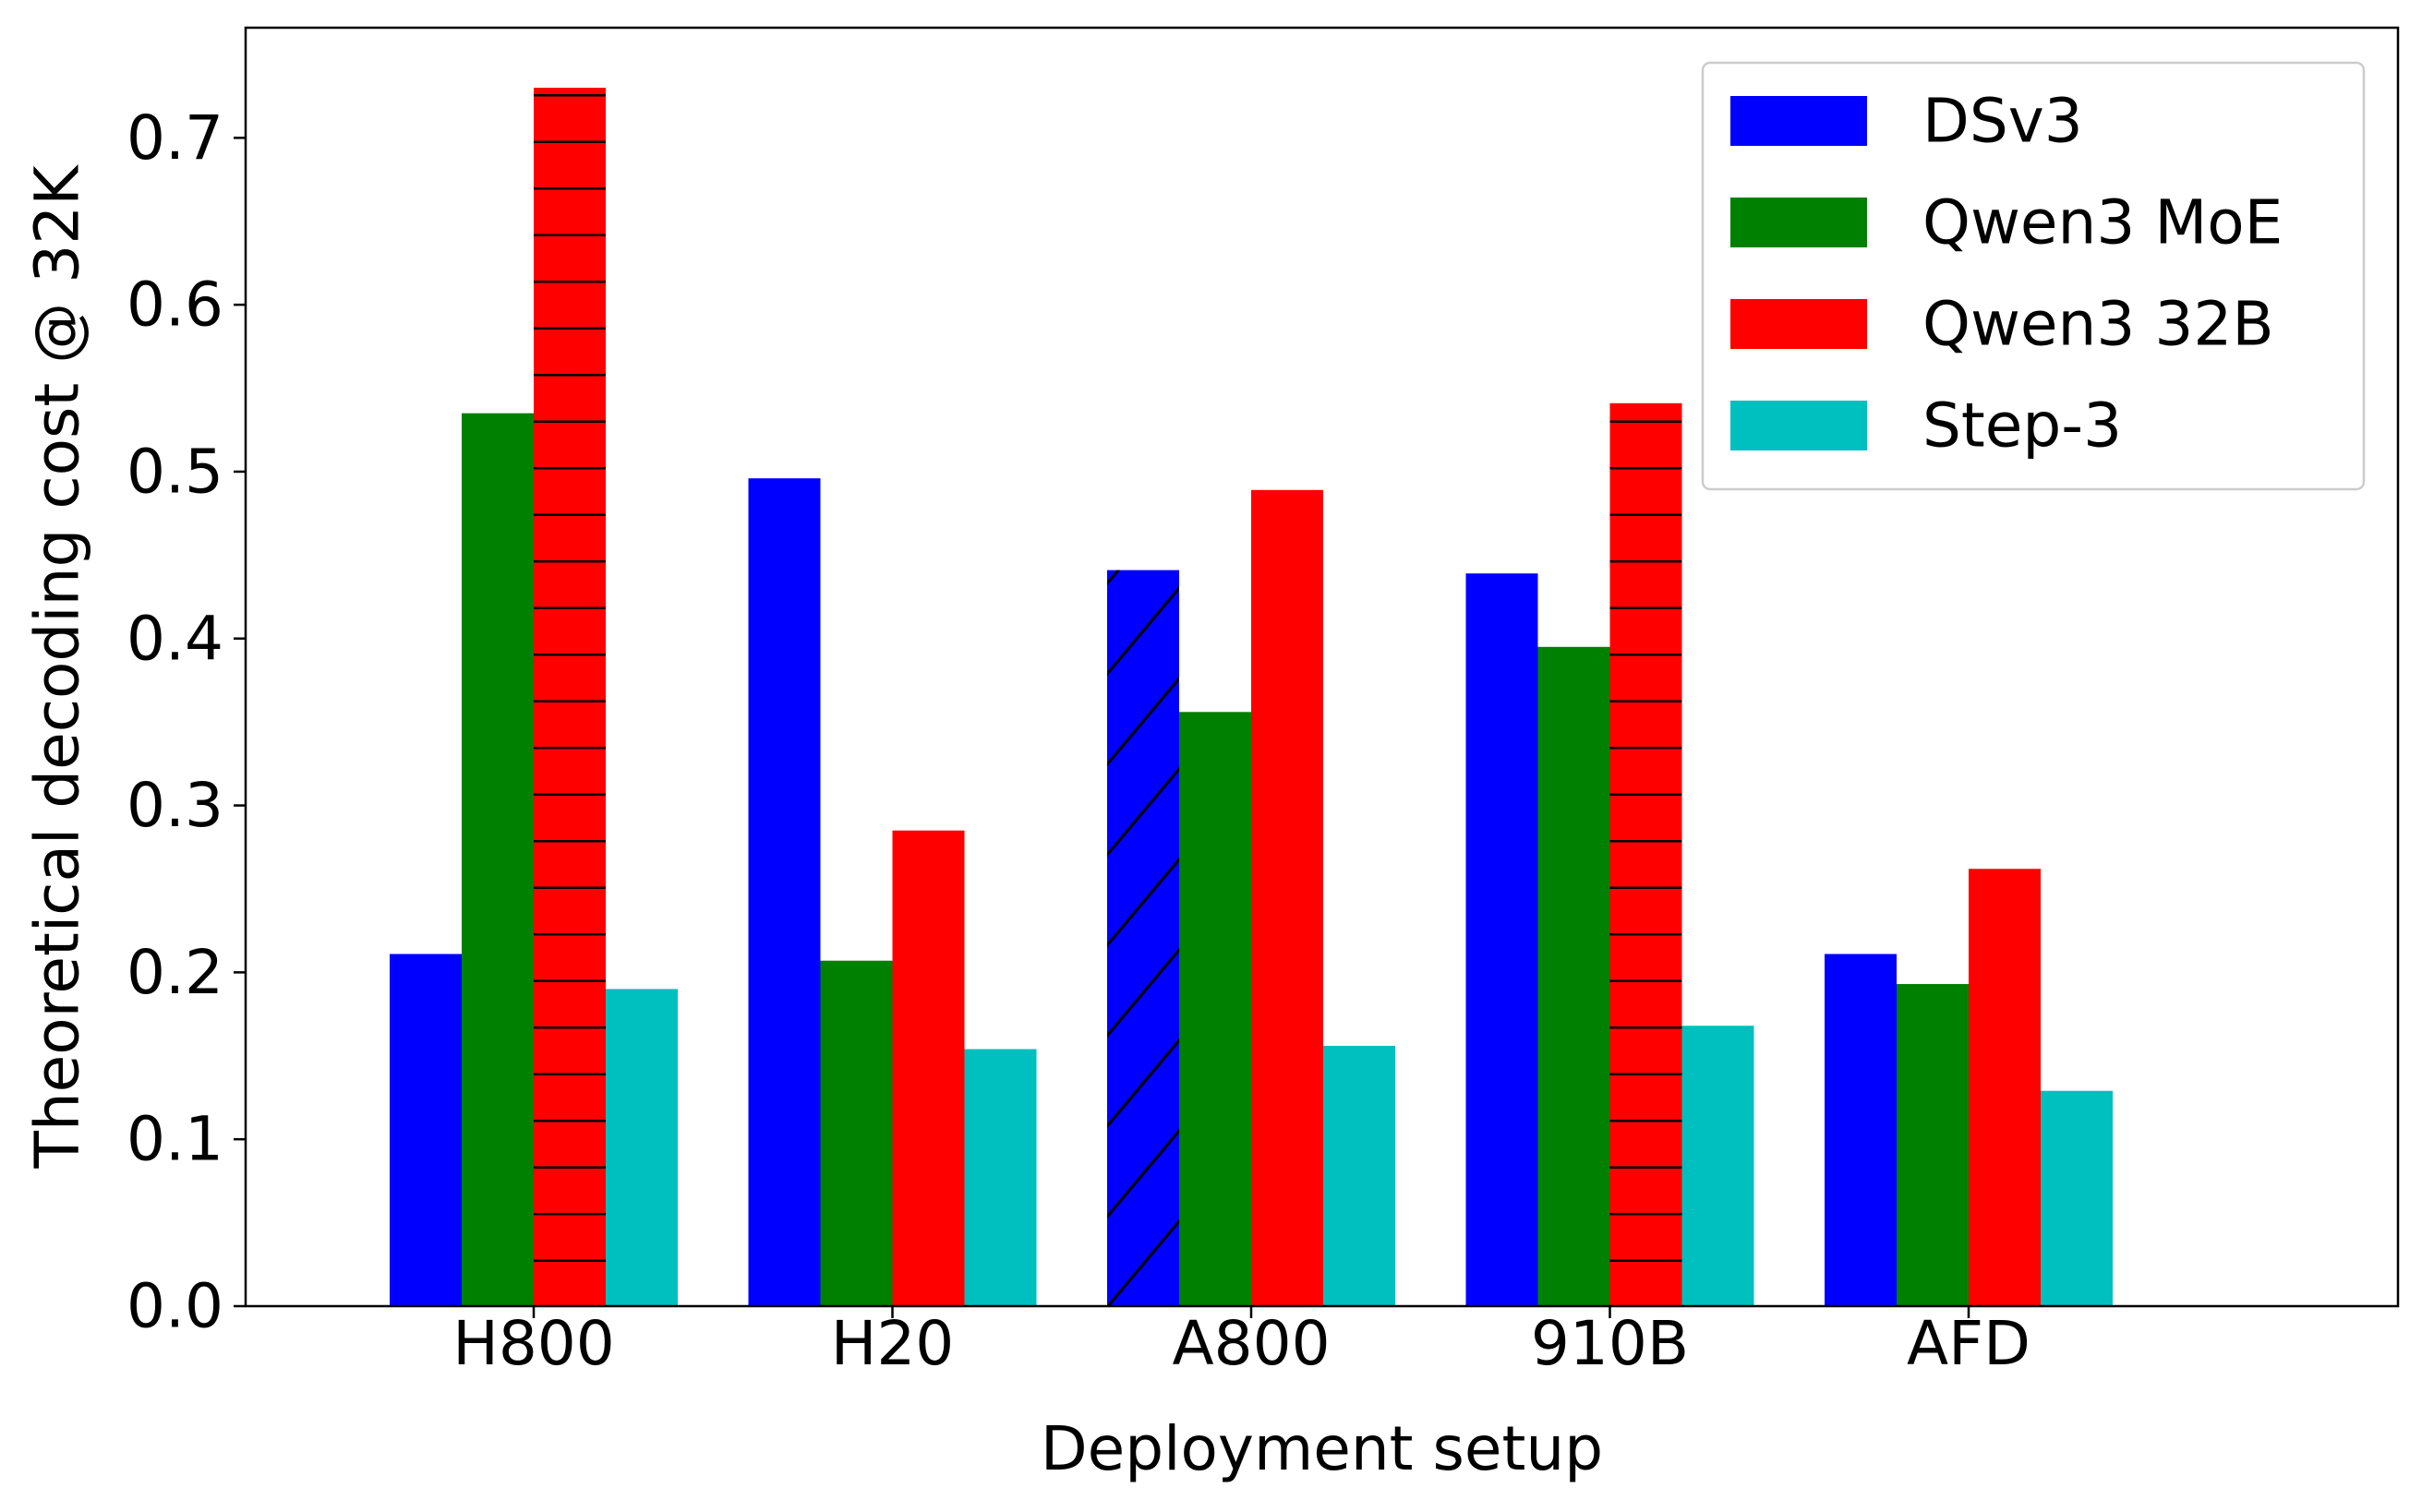 The width and height of the screenshot is (2422, 1512). Describe the element at coordinates (57, 667) in the screenshot. I see `y-axis-title: Theoretical decoding cost @ 32K` at that location.